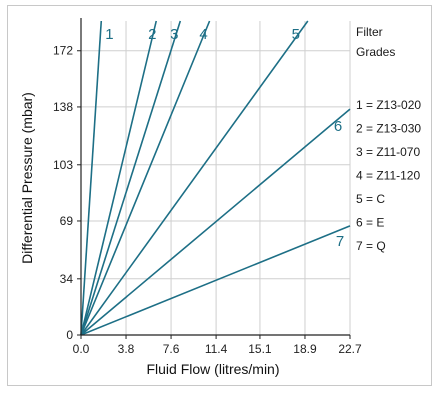  What do you see at coordinates (67, 221) in the screenshot?
I see `y-tick-label: 69` at bounding box center [67, 221].